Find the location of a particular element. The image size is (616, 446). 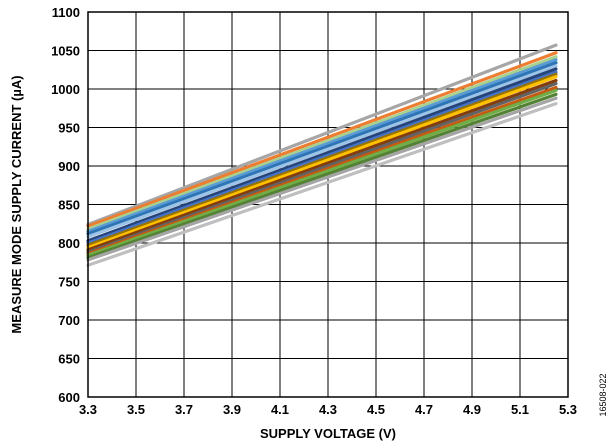

x-tick-label: 4.3 is located at coordinates (328, 409).